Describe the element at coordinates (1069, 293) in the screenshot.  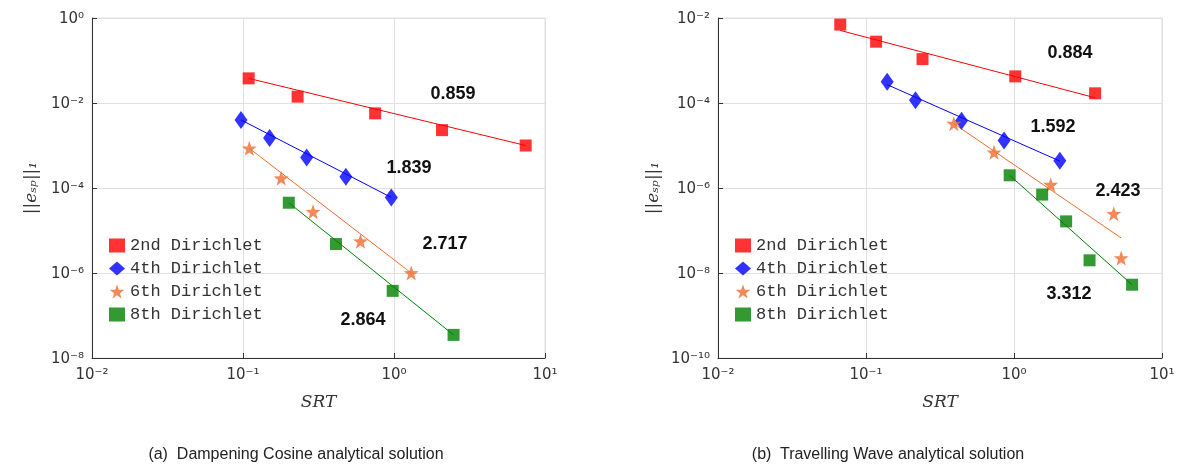
I see `annotation: 3.312` at that location.